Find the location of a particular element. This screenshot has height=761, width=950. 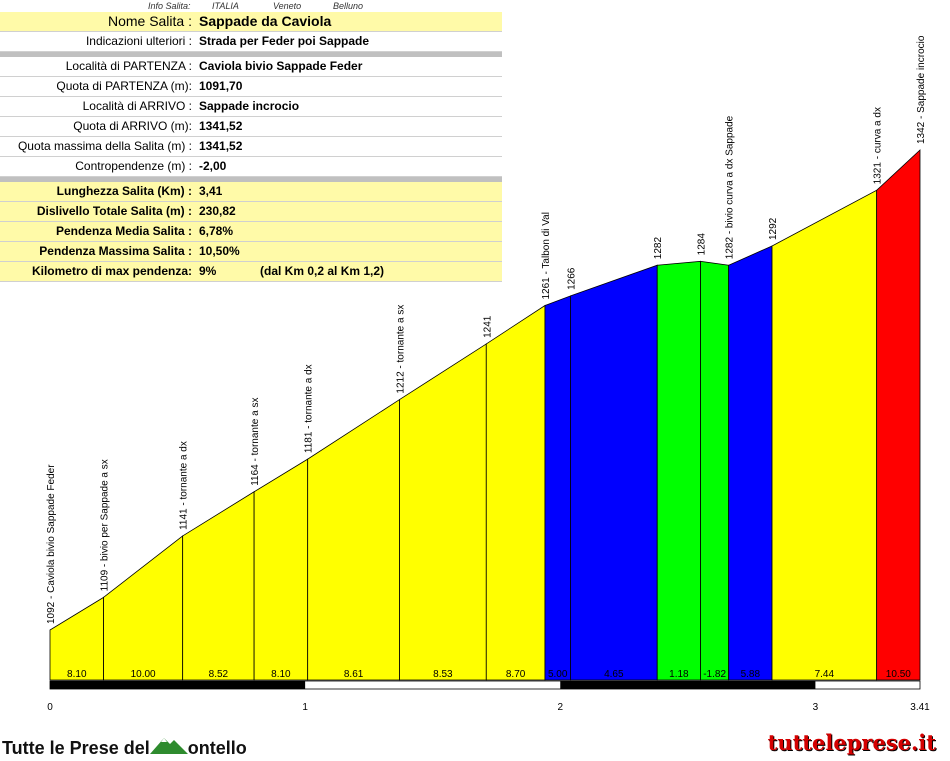

segment-gradient-label: 8.61 is located at coordinates (354, 674).